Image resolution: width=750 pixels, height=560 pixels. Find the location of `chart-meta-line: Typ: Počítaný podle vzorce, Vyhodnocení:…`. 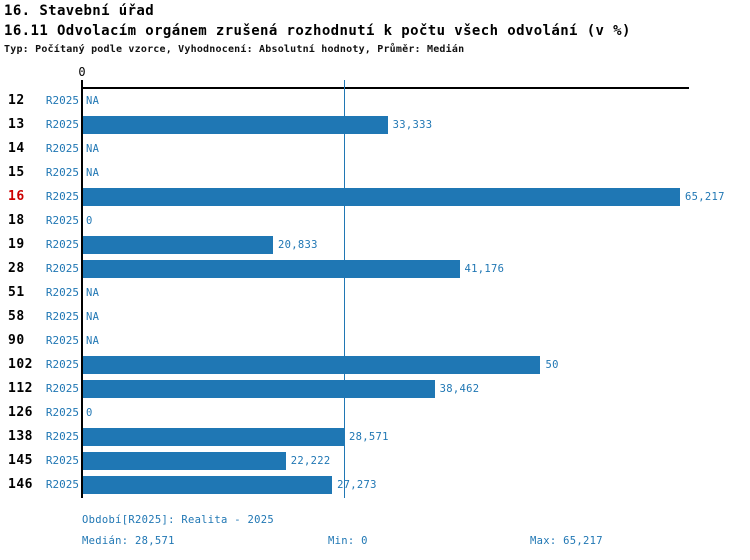

chart-meta-line: Typ: Počítaný podle vzorce, Vyhodnocení:… is located at coordinates (234, 49).